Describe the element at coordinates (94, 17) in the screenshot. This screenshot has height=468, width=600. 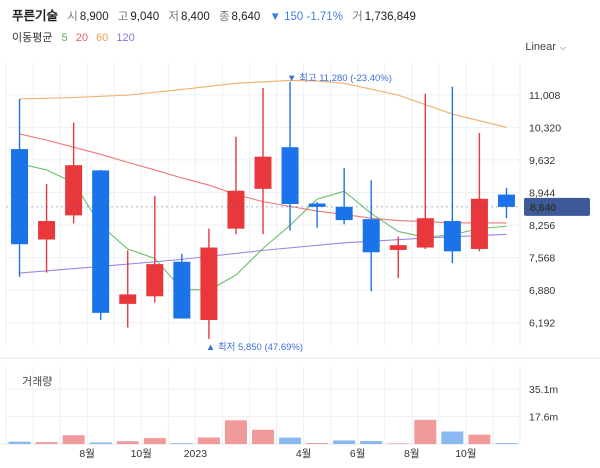
I see `open-value: 8,900` at that location.